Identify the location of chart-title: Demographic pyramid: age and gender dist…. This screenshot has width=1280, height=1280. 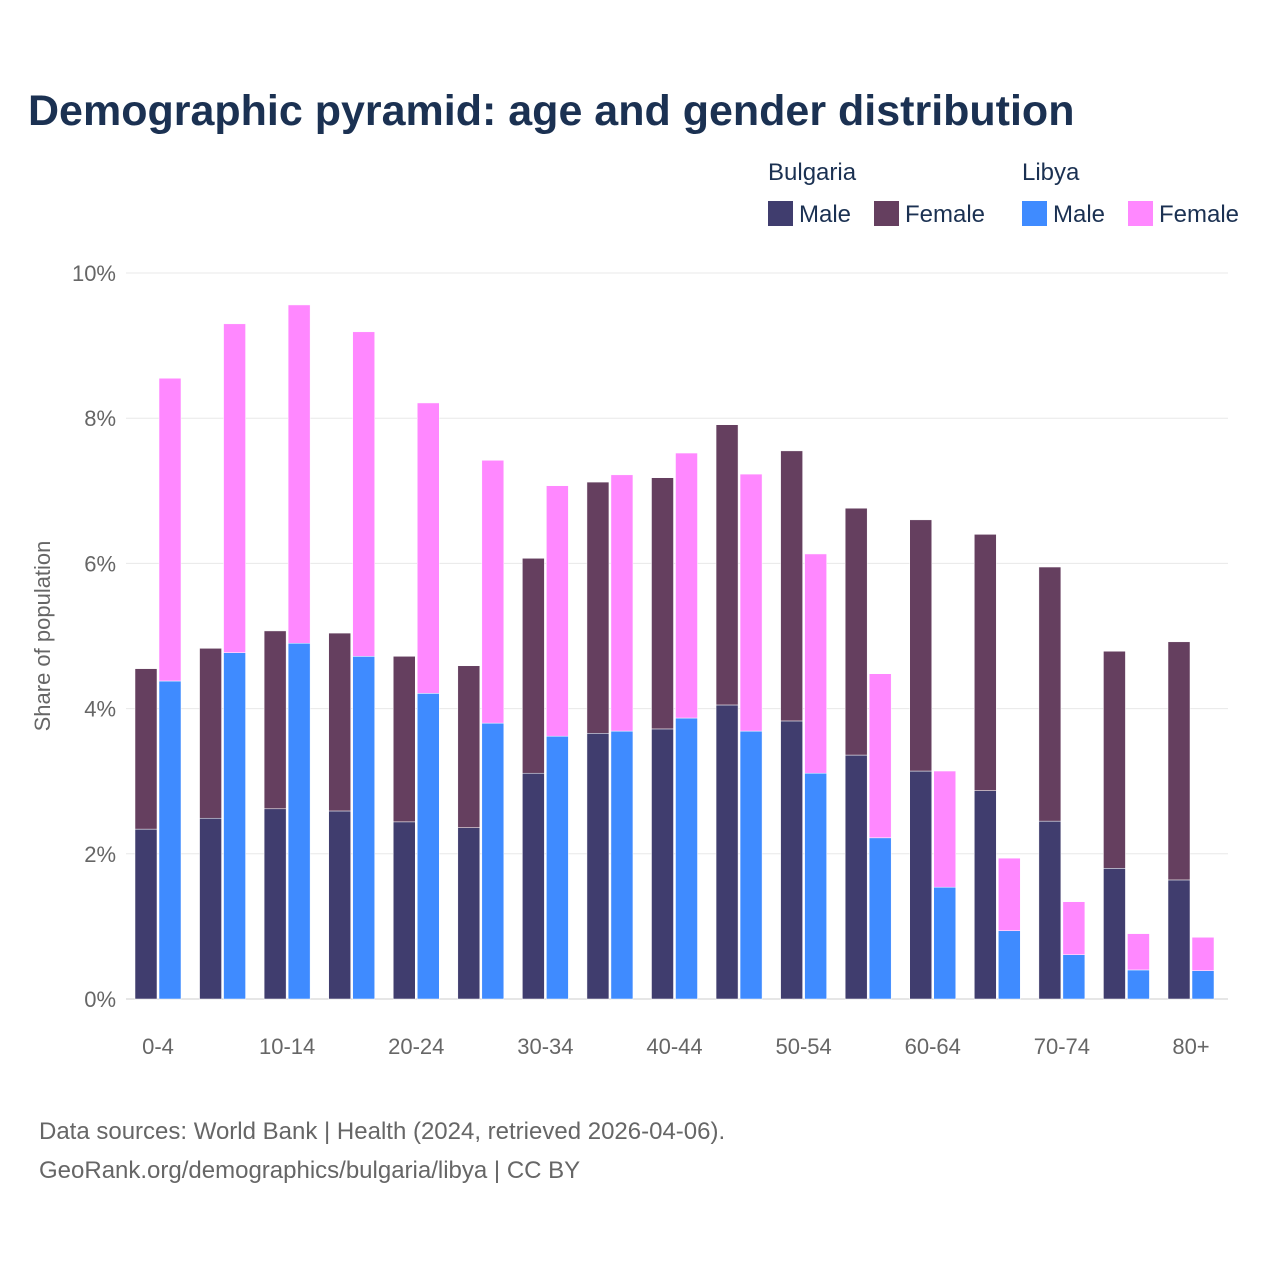
(551, 111).